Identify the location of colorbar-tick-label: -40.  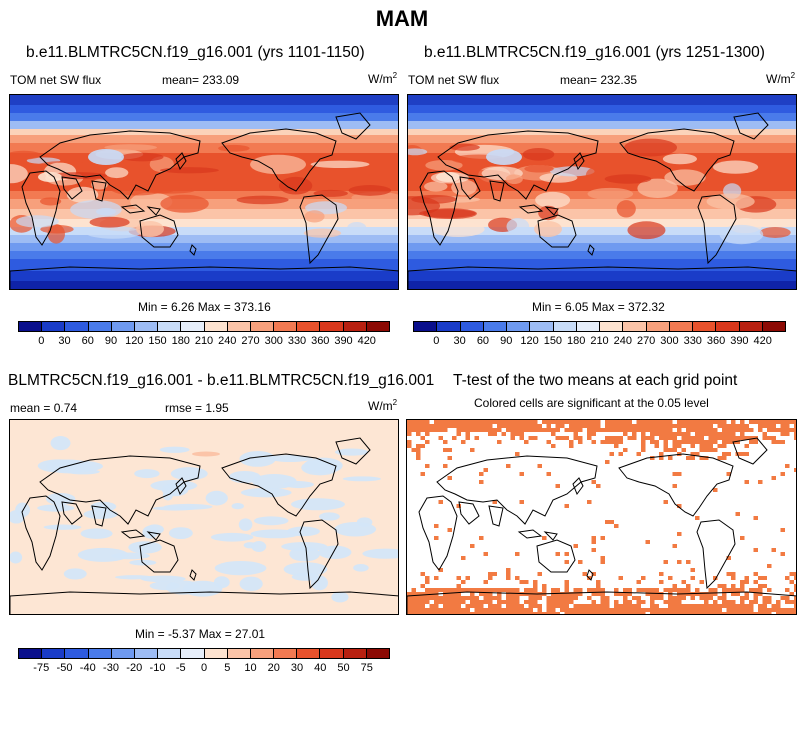
(87, 668).